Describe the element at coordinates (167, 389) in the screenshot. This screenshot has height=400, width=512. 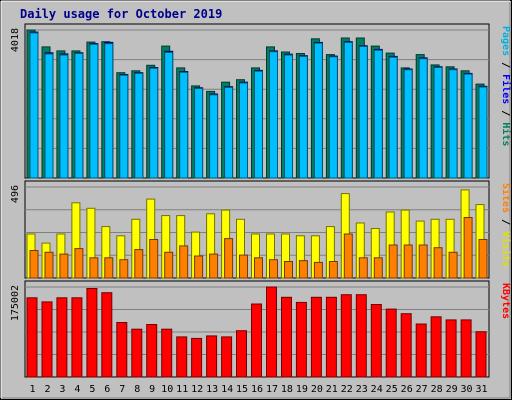
I see `x-tick-label-day-10: 10` at that location.